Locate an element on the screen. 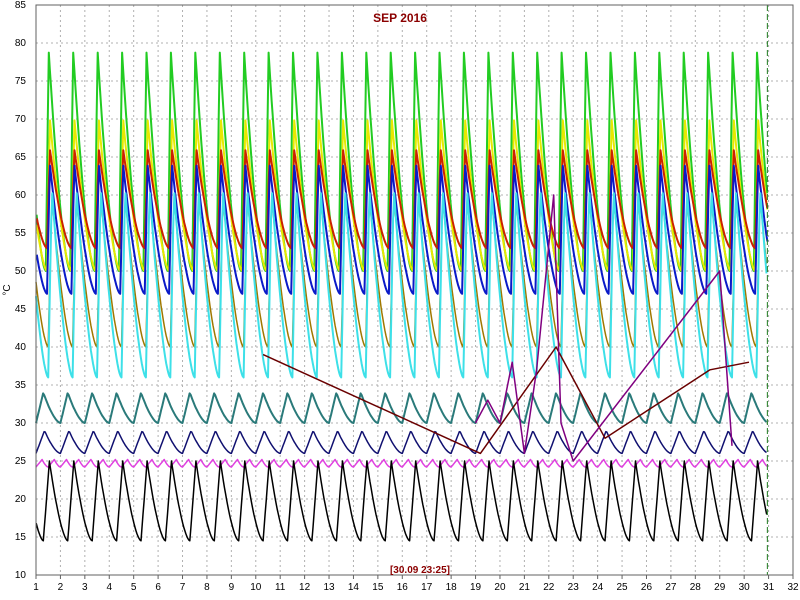 The width and height of the screenshot is (800, 600). x-tick-label: 30 is located at coordinates (745, 587).